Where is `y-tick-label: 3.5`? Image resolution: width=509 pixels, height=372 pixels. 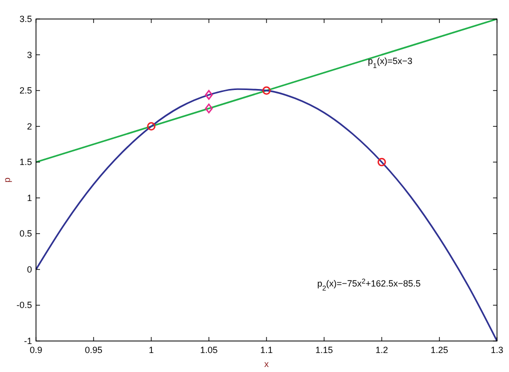
y-tick-label: 3.5 is located at coordinates (25, 19).